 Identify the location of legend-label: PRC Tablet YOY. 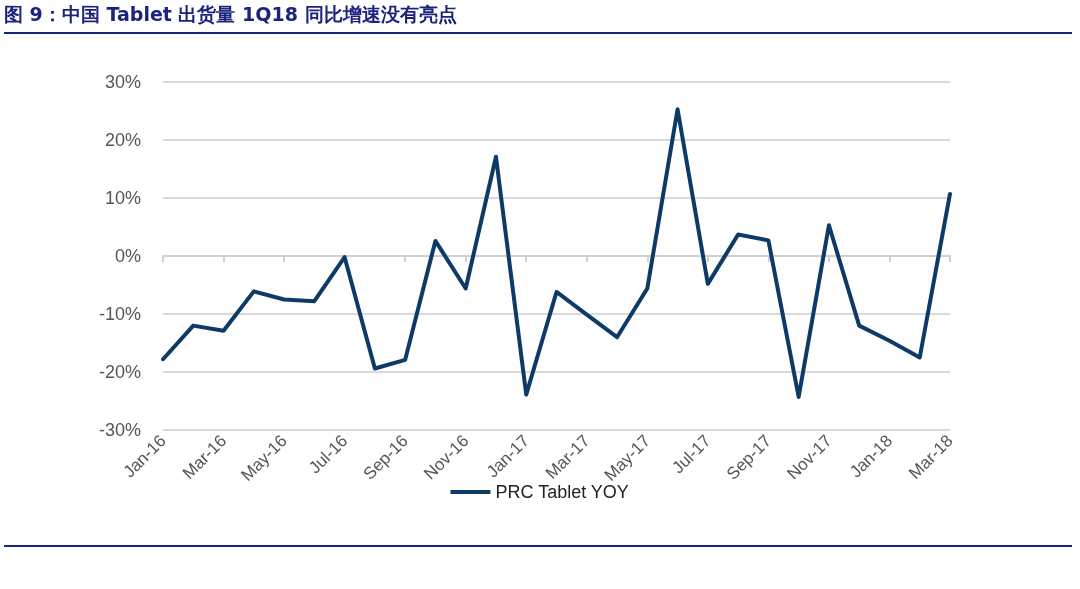
(562, 492).